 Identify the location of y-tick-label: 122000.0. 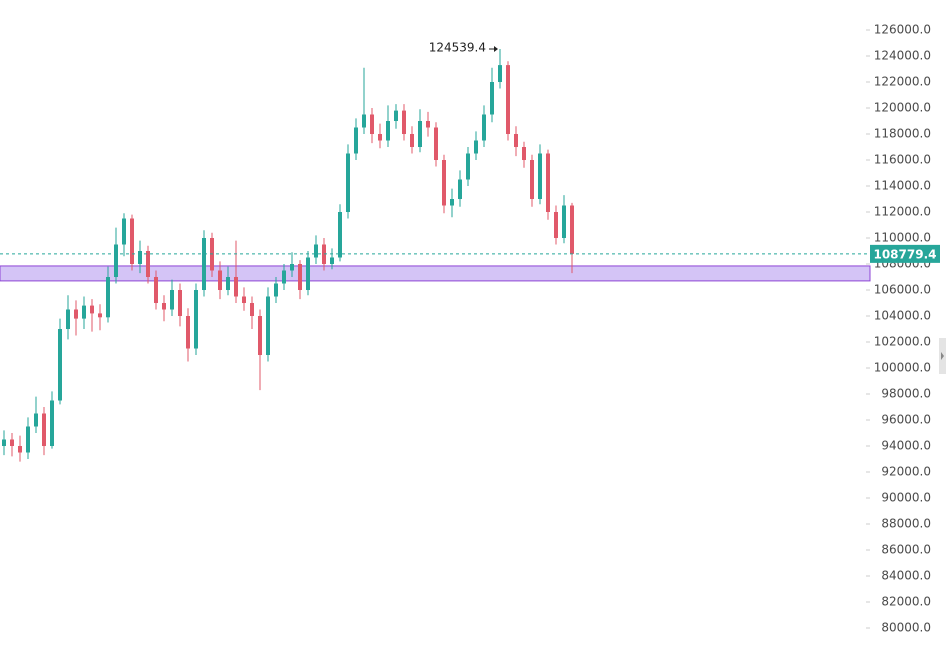
(902, 82).